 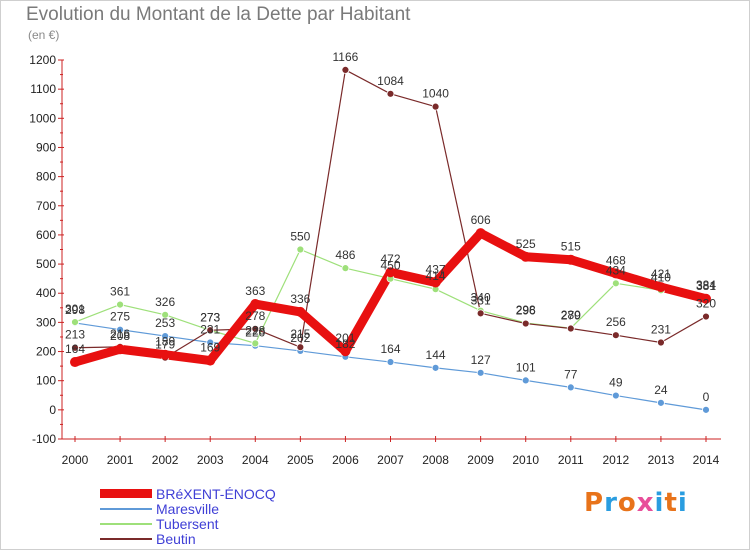 What do you see at coordinates (481, 298) in the screenshot?
I see `data-label: 340` at bounding box center [481, 298].